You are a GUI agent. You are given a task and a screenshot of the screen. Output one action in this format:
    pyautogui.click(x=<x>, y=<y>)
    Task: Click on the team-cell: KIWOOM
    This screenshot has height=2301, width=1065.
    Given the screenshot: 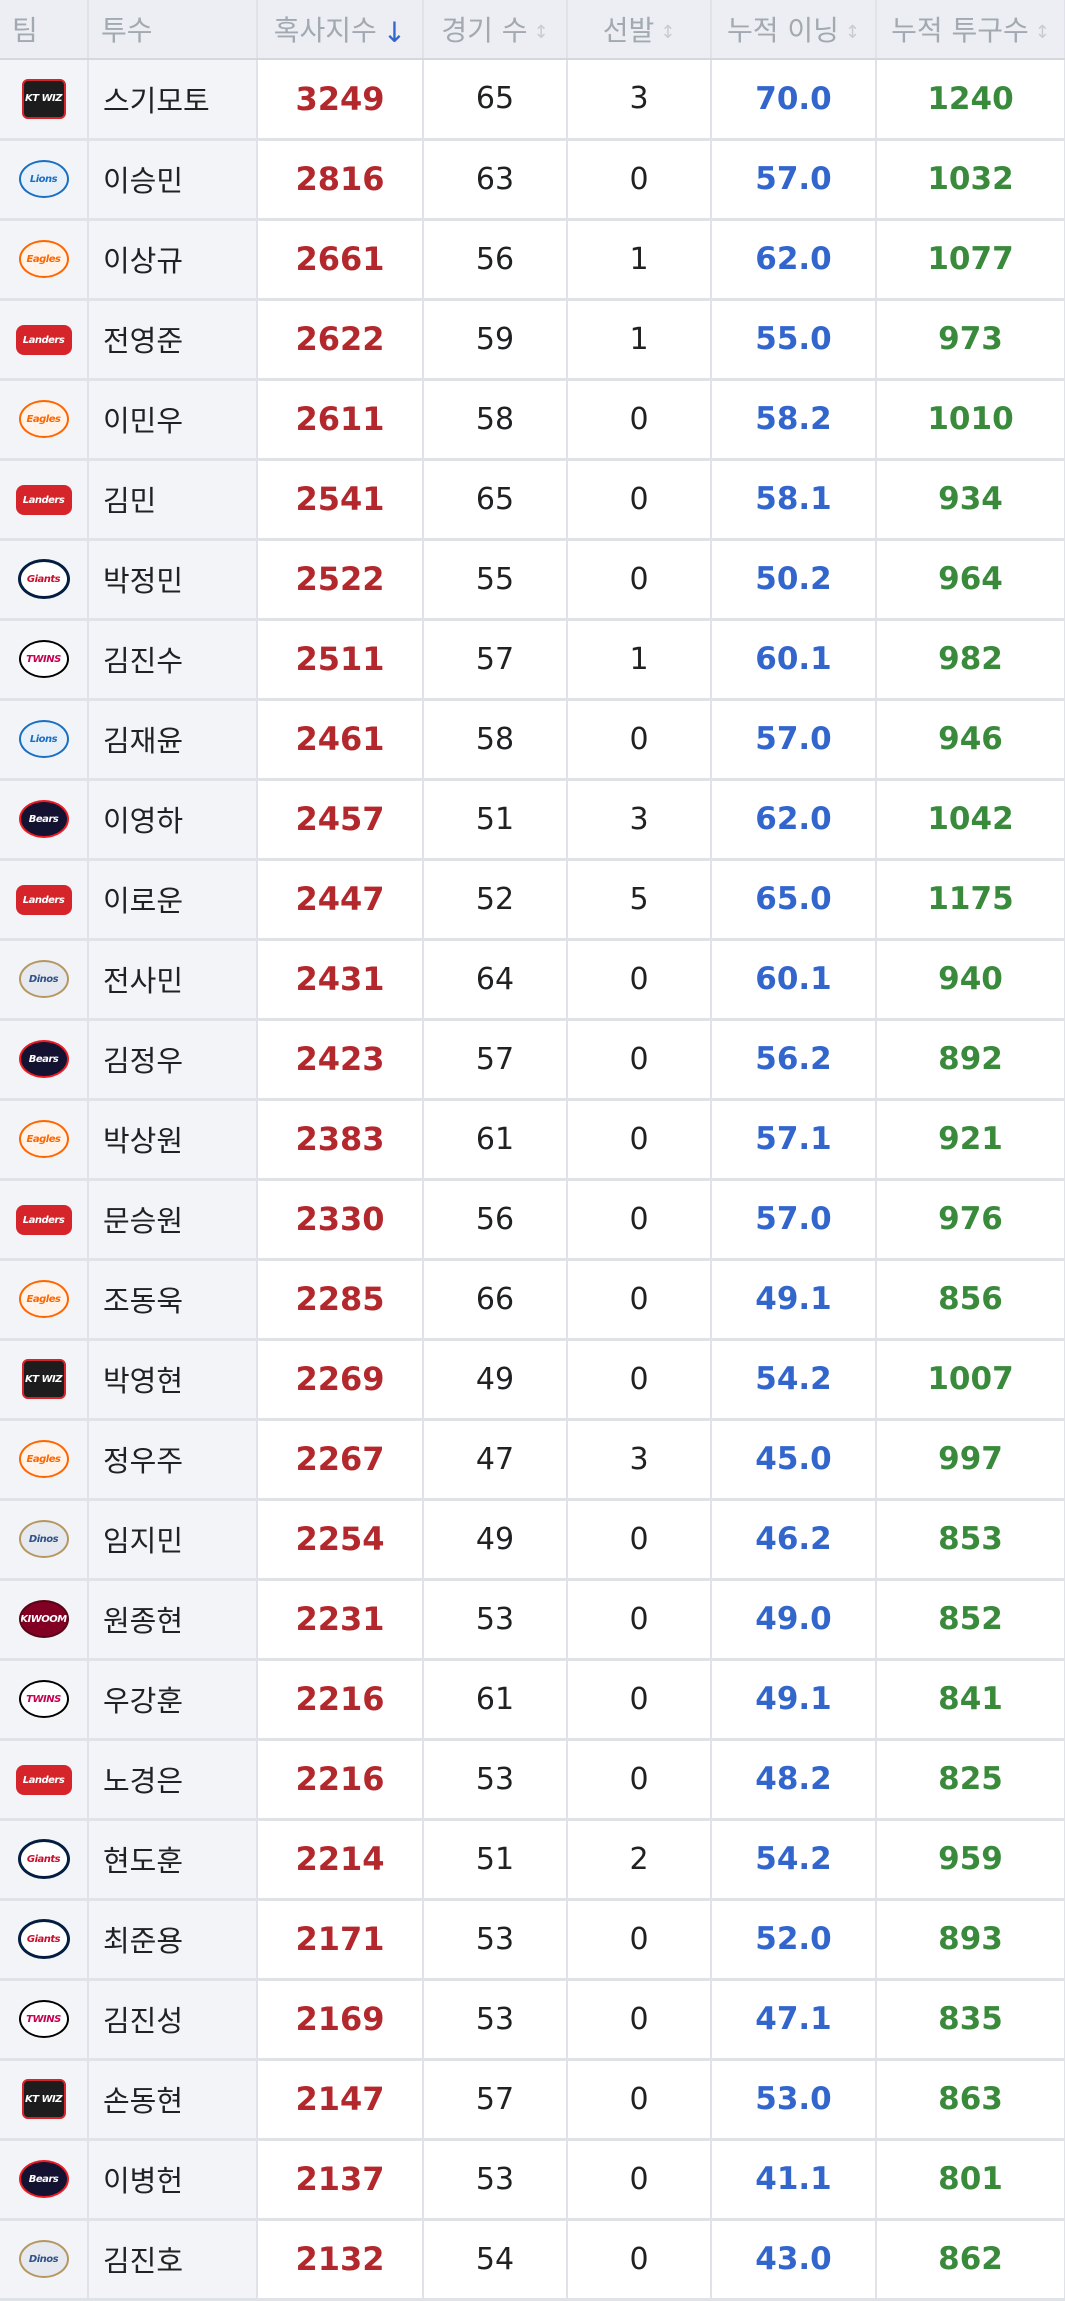 What is the action you would take?
    pyautogui.click(x=44, y=1620)
    